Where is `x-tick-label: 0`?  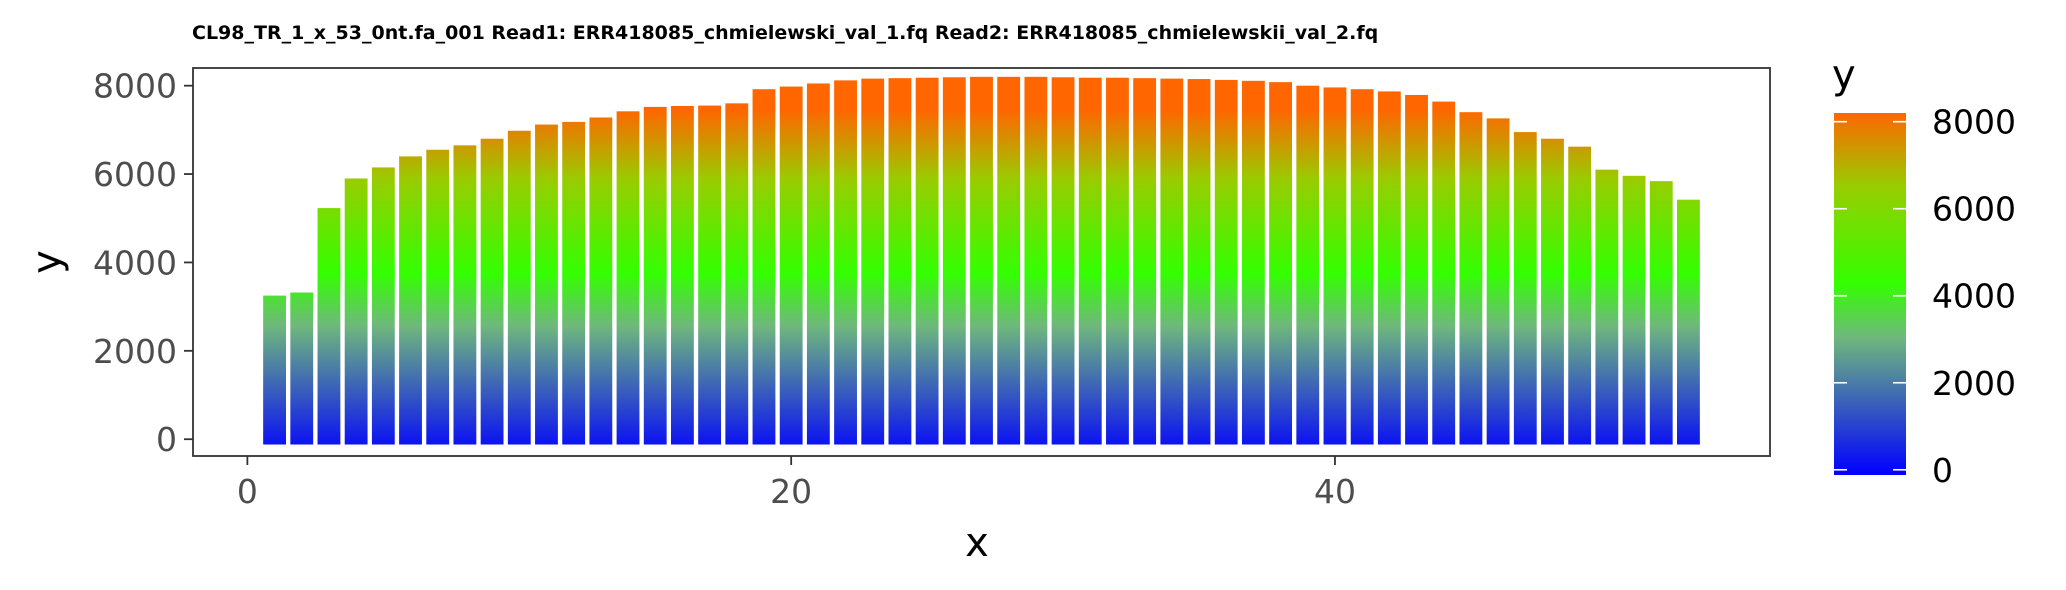 x-tick-label: 0 is located at coordinates (247, 491).